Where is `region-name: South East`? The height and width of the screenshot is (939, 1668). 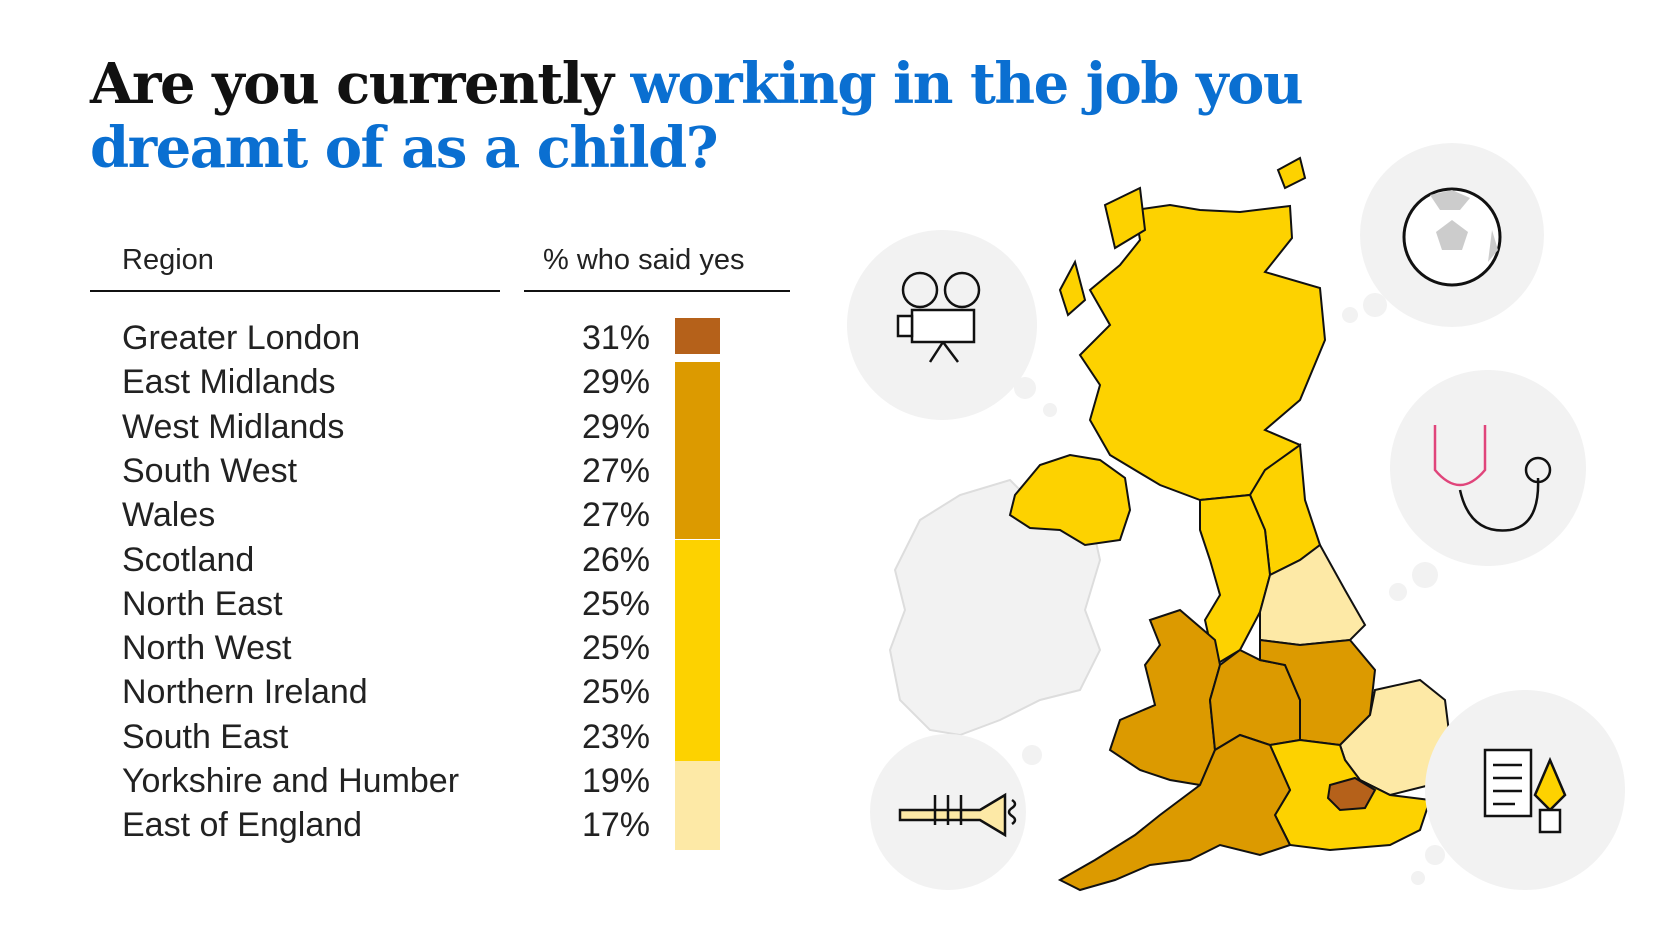
region-name: South East is located at coordinates (205, 736).